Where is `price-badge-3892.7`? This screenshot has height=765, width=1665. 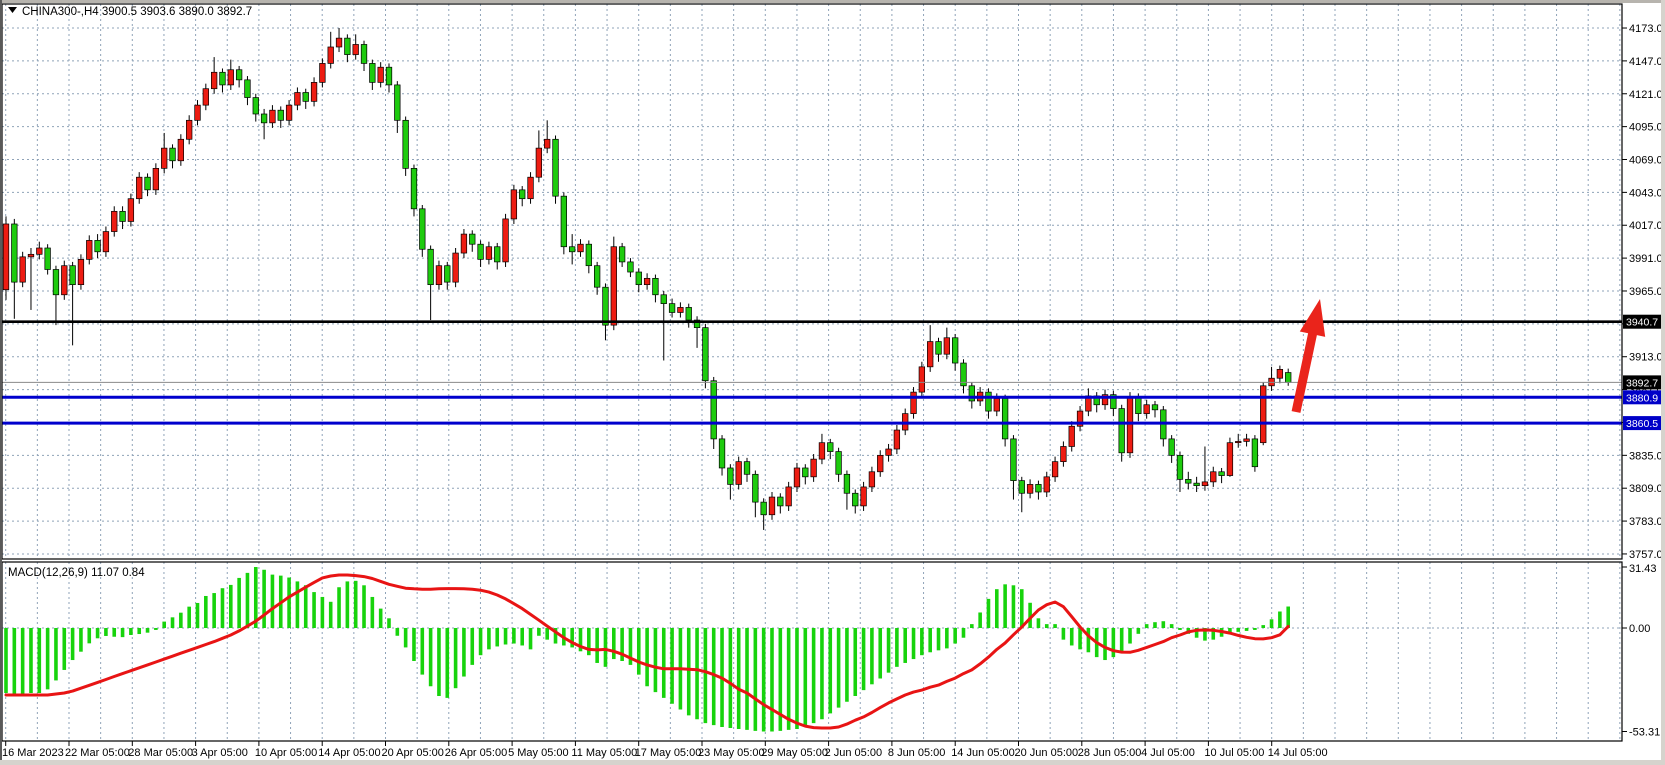
price-badge-3892.7 is located at coordinates (1643, 382).